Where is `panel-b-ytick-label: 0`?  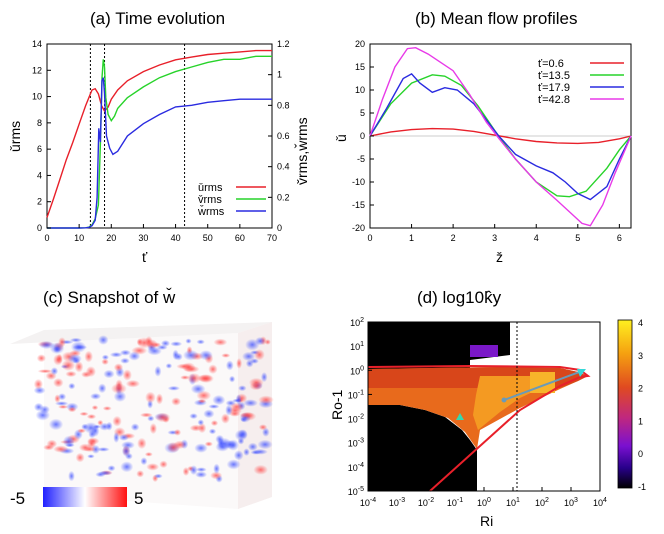
panel-b-ytick-label: 0 is located at coordinates (362, 136).